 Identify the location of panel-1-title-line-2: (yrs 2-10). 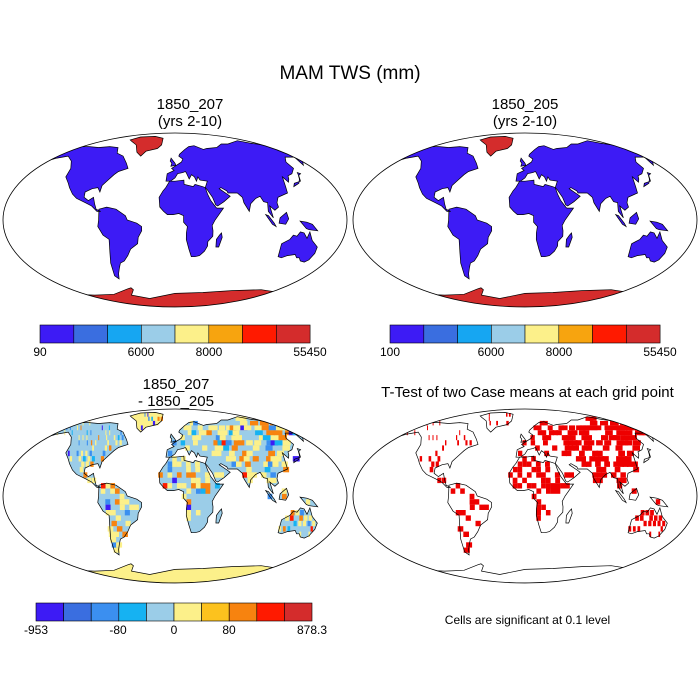
(190, 121).